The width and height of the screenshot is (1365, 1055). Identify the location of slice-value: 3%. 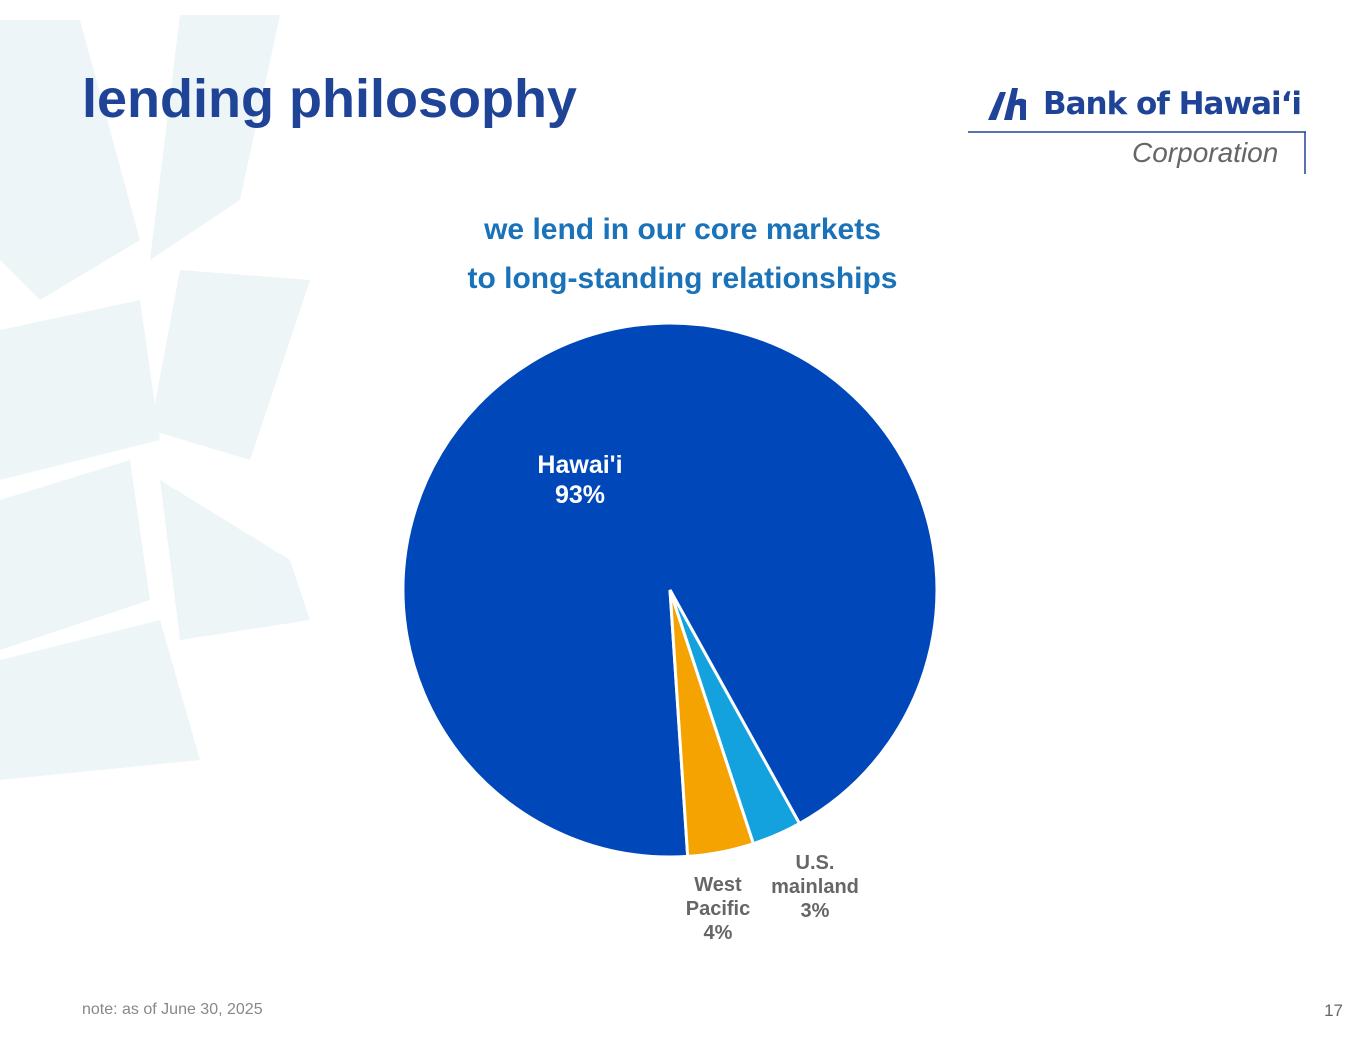
(815, 911).